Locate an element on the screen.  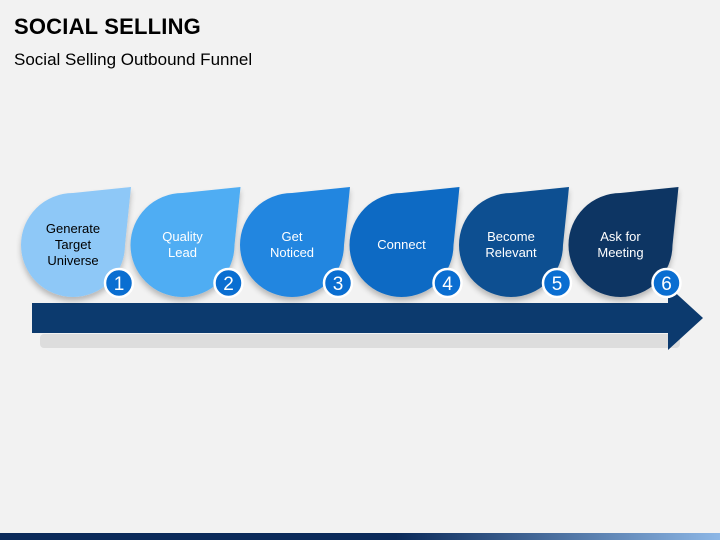
step-number: 5 is located at coordinates (557, 284).